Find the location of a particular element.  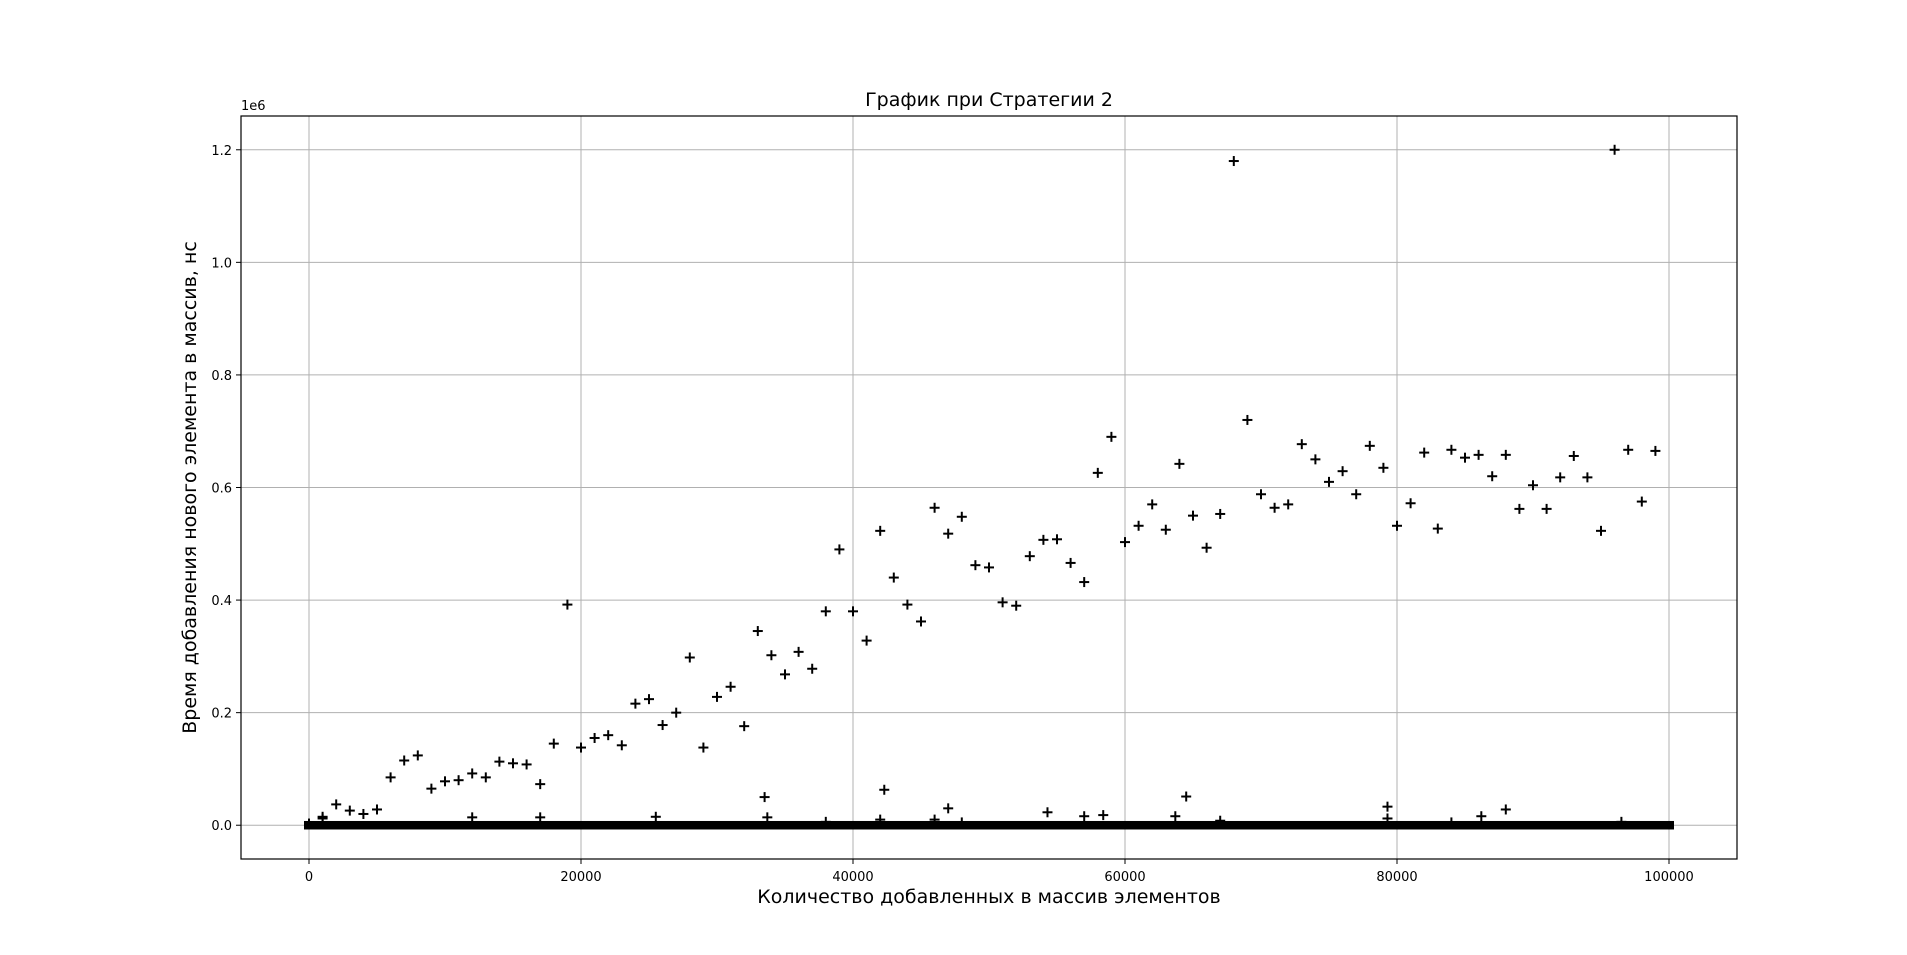

y-tick-label: 0.0 is located at coordinates (221, 826).